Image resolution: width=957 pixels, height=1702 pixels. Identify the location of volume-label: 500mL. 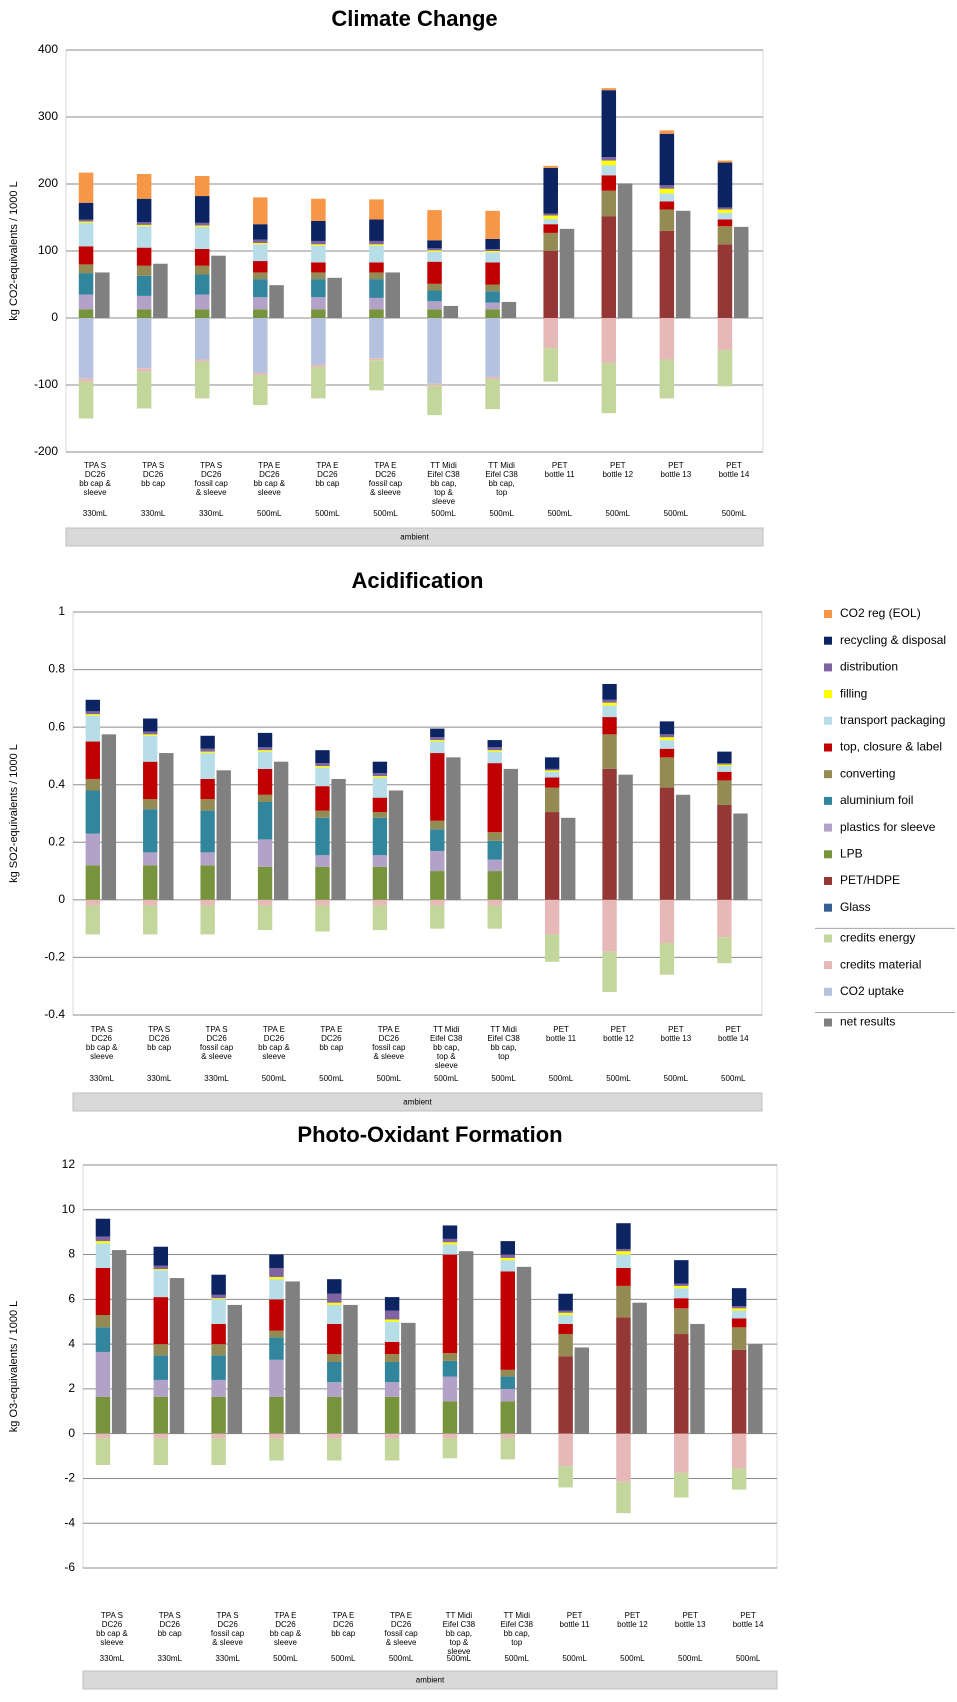
(690, 1658).